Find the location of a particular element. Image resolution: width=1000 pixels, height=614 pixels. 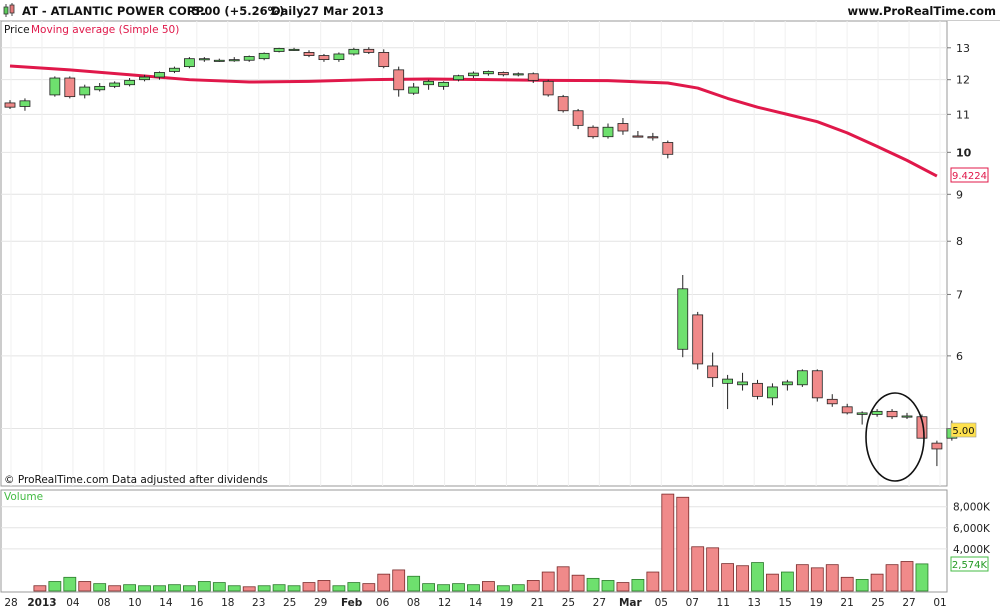

date-tick-label: 2013 is located at coordinates (41, 603).